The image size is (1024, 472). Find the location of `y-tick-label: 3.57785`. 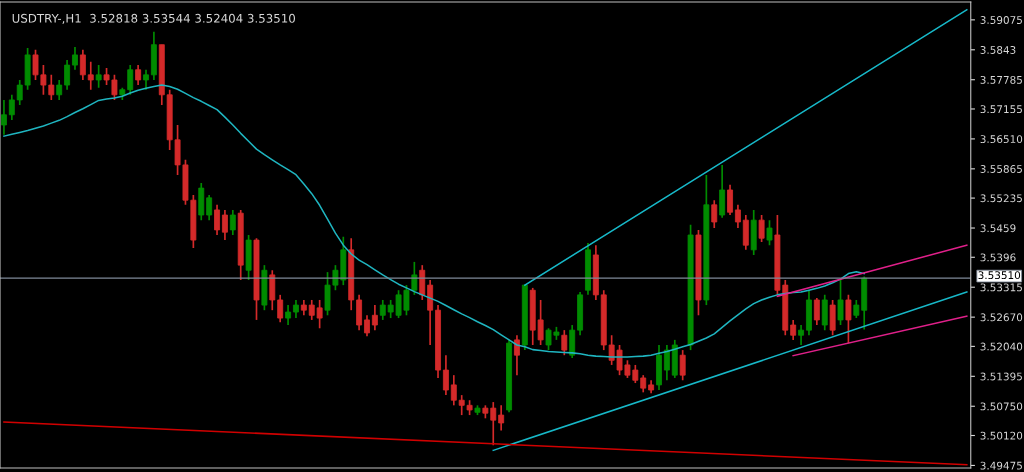

y-tick-label: 3.57785 is located at coordinates (1001, 79).